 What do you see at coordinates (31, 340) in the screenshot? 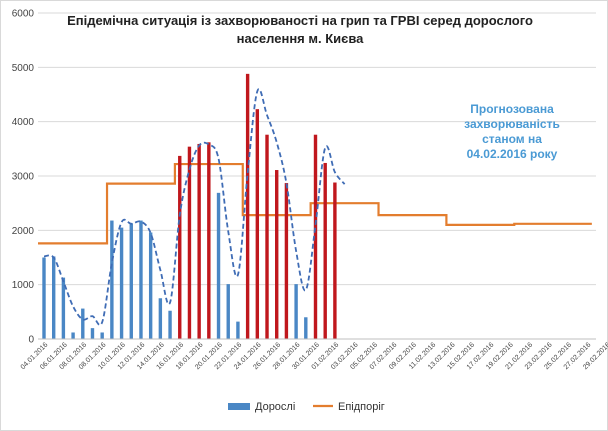
I see `y-tick-label: 0` at bounding box center [31, 340].